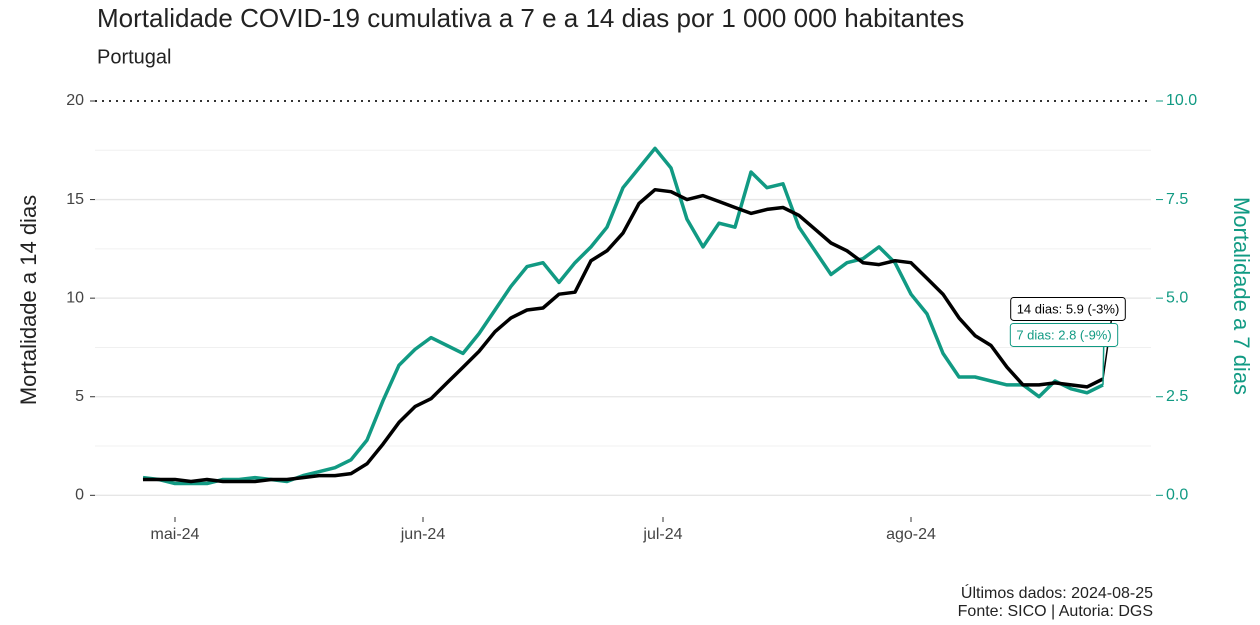 This screenshot has height=625, width=1260. Describe the element at coordinates (1181, 100) in the screenshot. I see `y2-tick-label: 10.0` at that location.